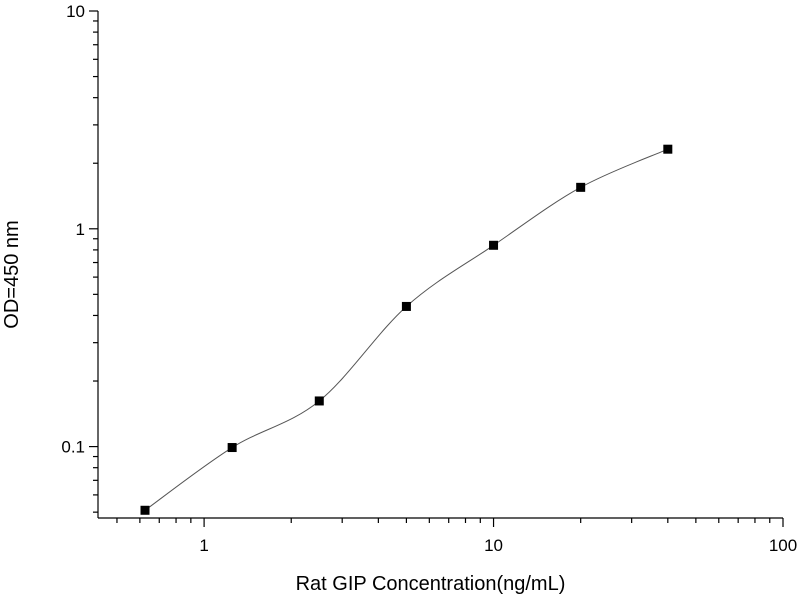 The height and width of the screenshot is (600, 800). Describe the element at coordinates (431, 584) in the screenshot. I see `x-axis-title: Rat GIP Concentration(ng/mL)` at that location.